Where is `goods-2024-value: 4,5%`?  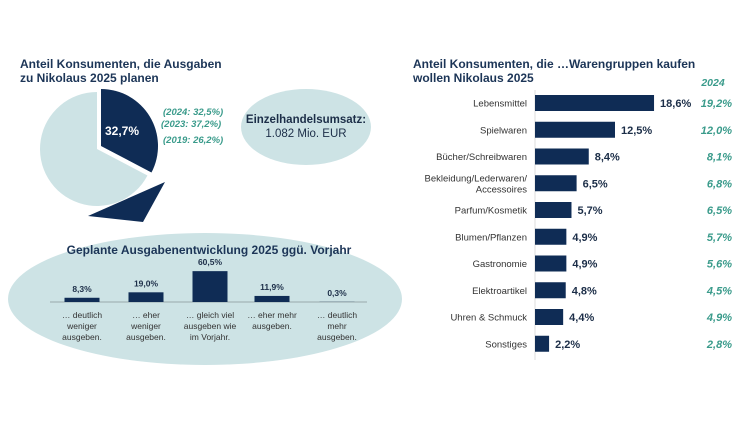 goods-2024-value: 4,5% is located at coordinates (719, 291).